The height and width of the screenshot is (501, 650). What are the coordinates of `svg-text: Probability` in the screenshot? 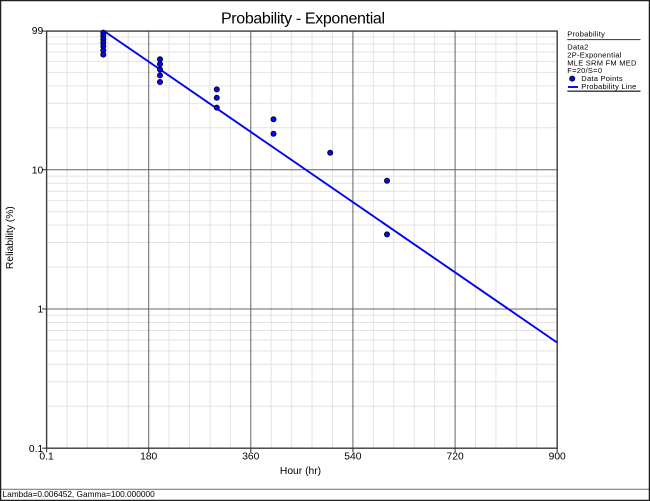 It's located at (586, 33).